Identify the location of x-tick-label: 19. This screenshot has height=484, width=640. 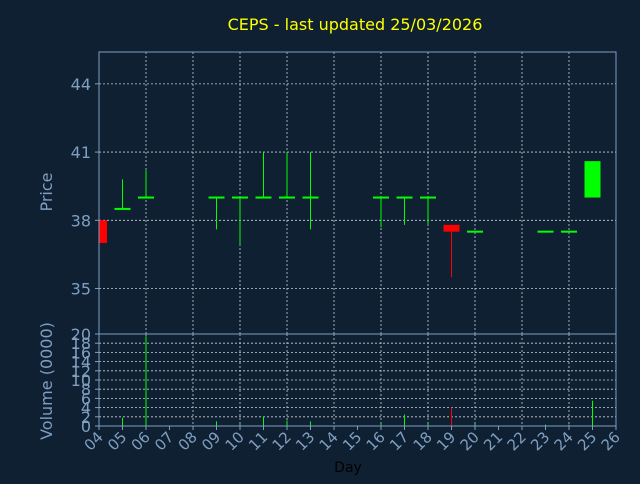
(446, 441).